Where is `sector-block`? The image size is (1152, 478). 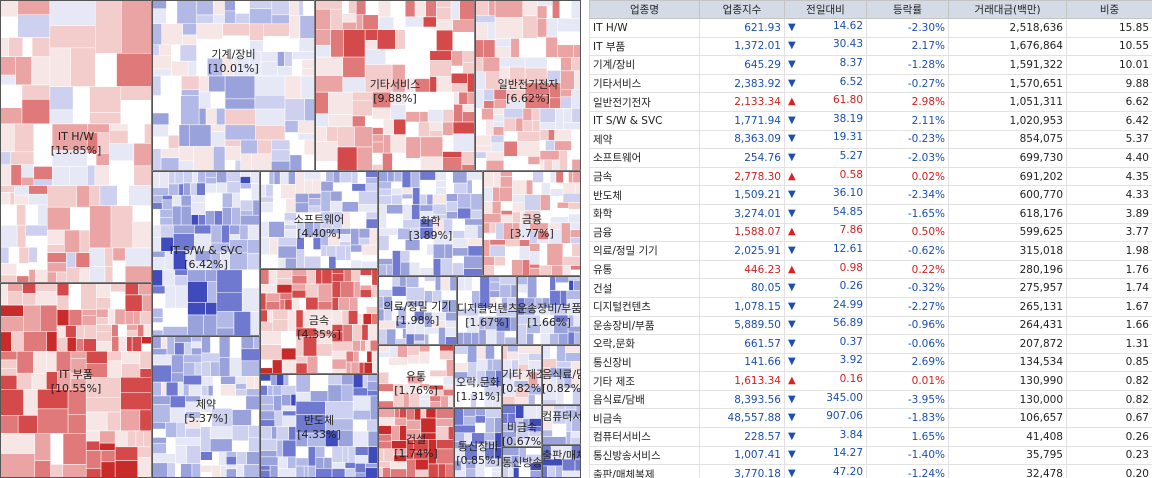
sector-block is located at coordinates (522, 462).